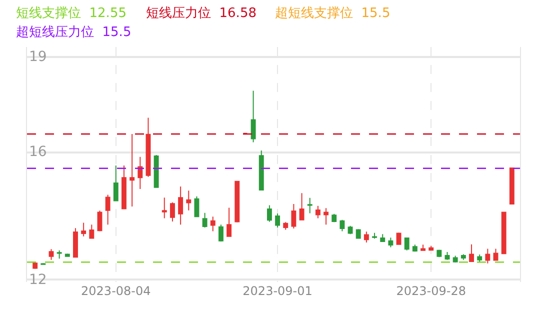 This screenshot has height=310, width=541. Describe the element at coordinates (38, 57) in the screenshot. I see `y-tick-label: 19` at that location.